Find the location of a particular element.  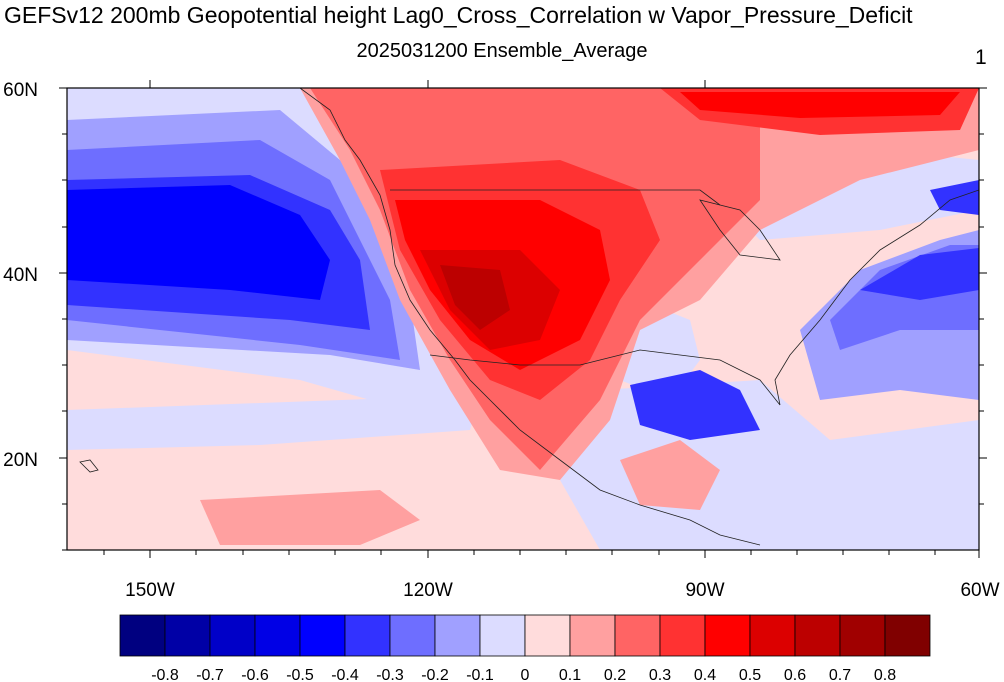

lon-label: 90W is located at coordinates (704, 590).